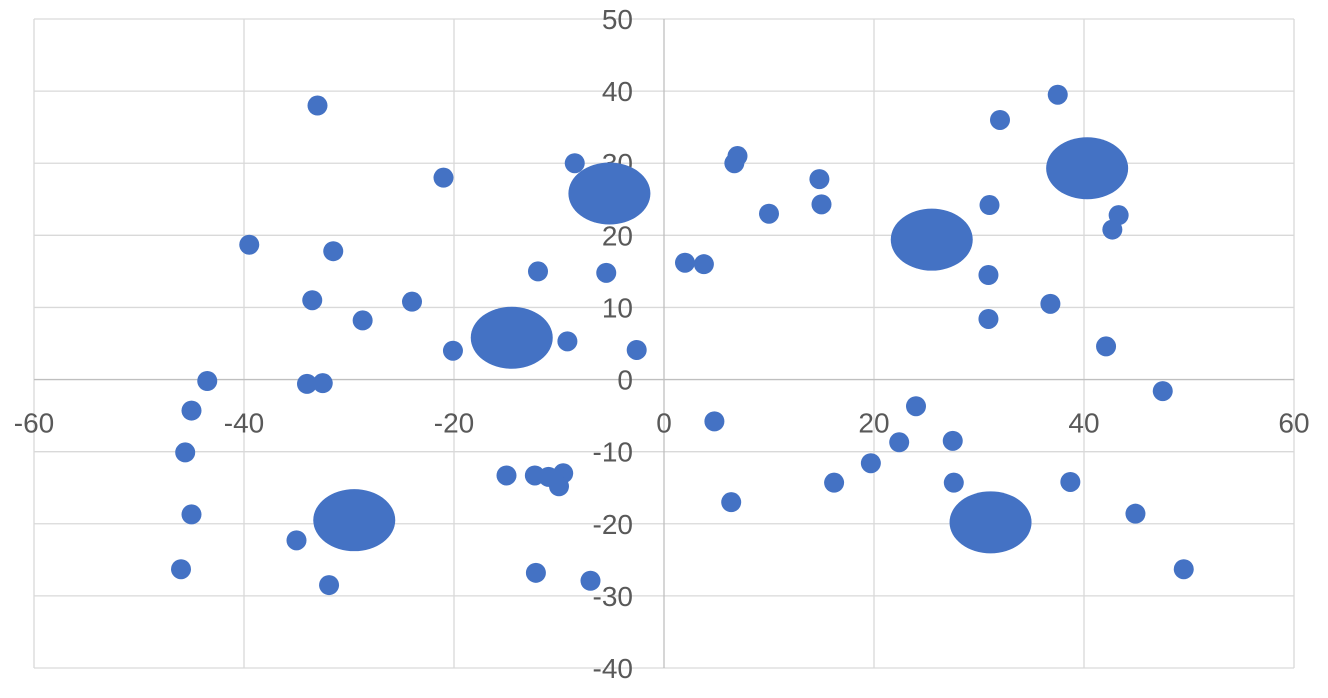 The height and width of the screenshot is (698, 1328). I want to click on x-tick-labels: -60 -40 -20 0 20 40 60, so click(662, 423).